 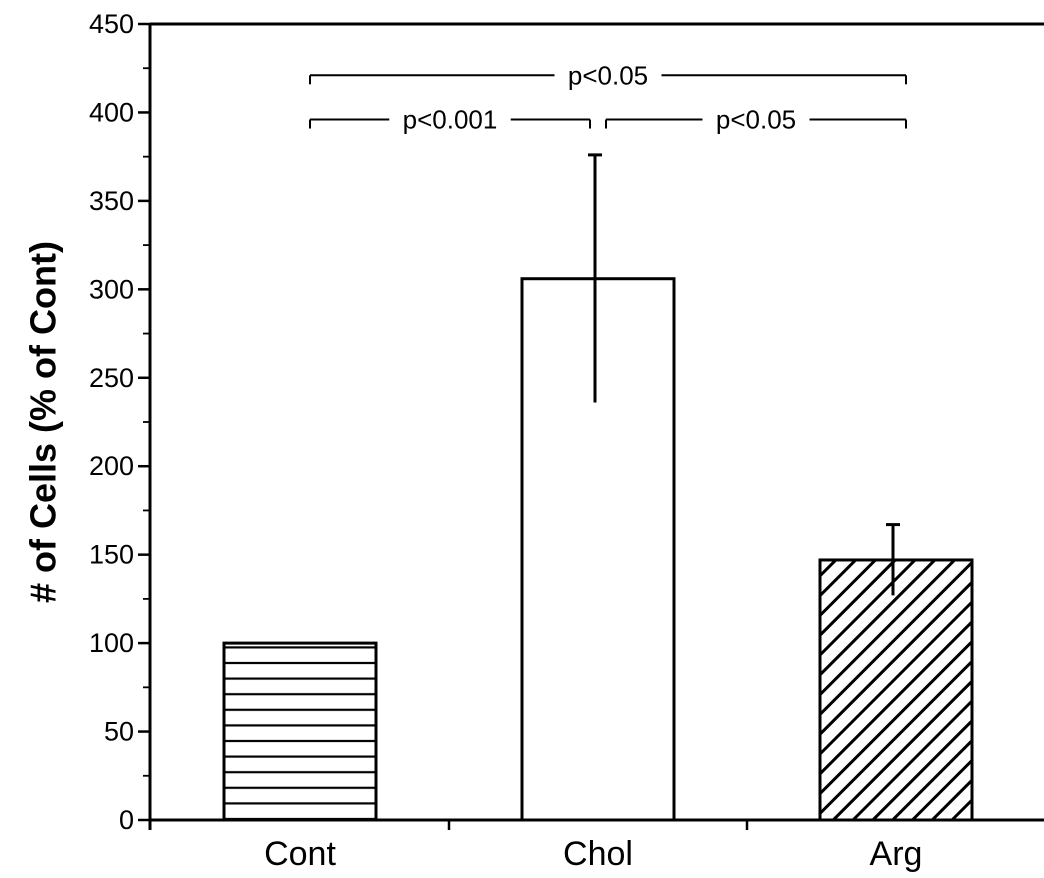 I want to click on x-axis: Cont Chol Arg, so click(x=535, y=846).